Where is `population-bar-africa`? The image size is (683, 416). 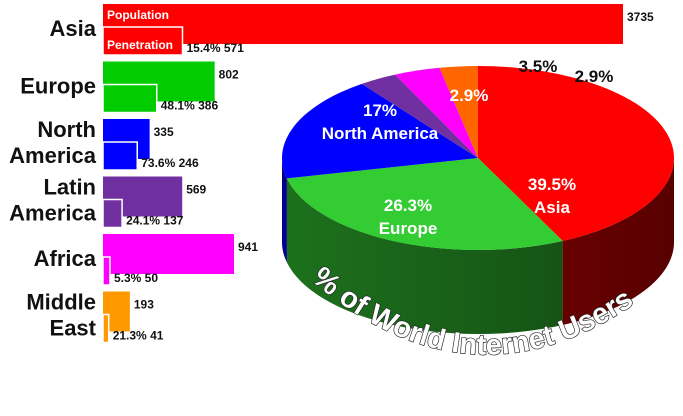
population-bar-africa is located at coordinates (169, 254).